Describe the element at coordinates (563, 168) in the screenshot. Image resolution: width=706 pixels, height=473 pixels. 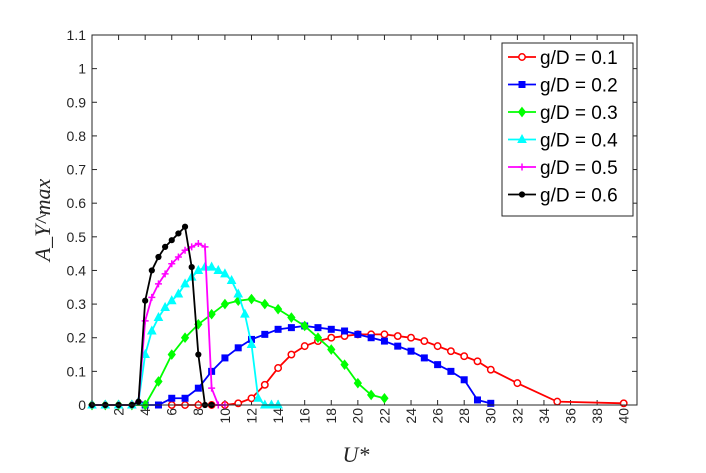
I see `legend-entry: g/D = 0.5` at that location.